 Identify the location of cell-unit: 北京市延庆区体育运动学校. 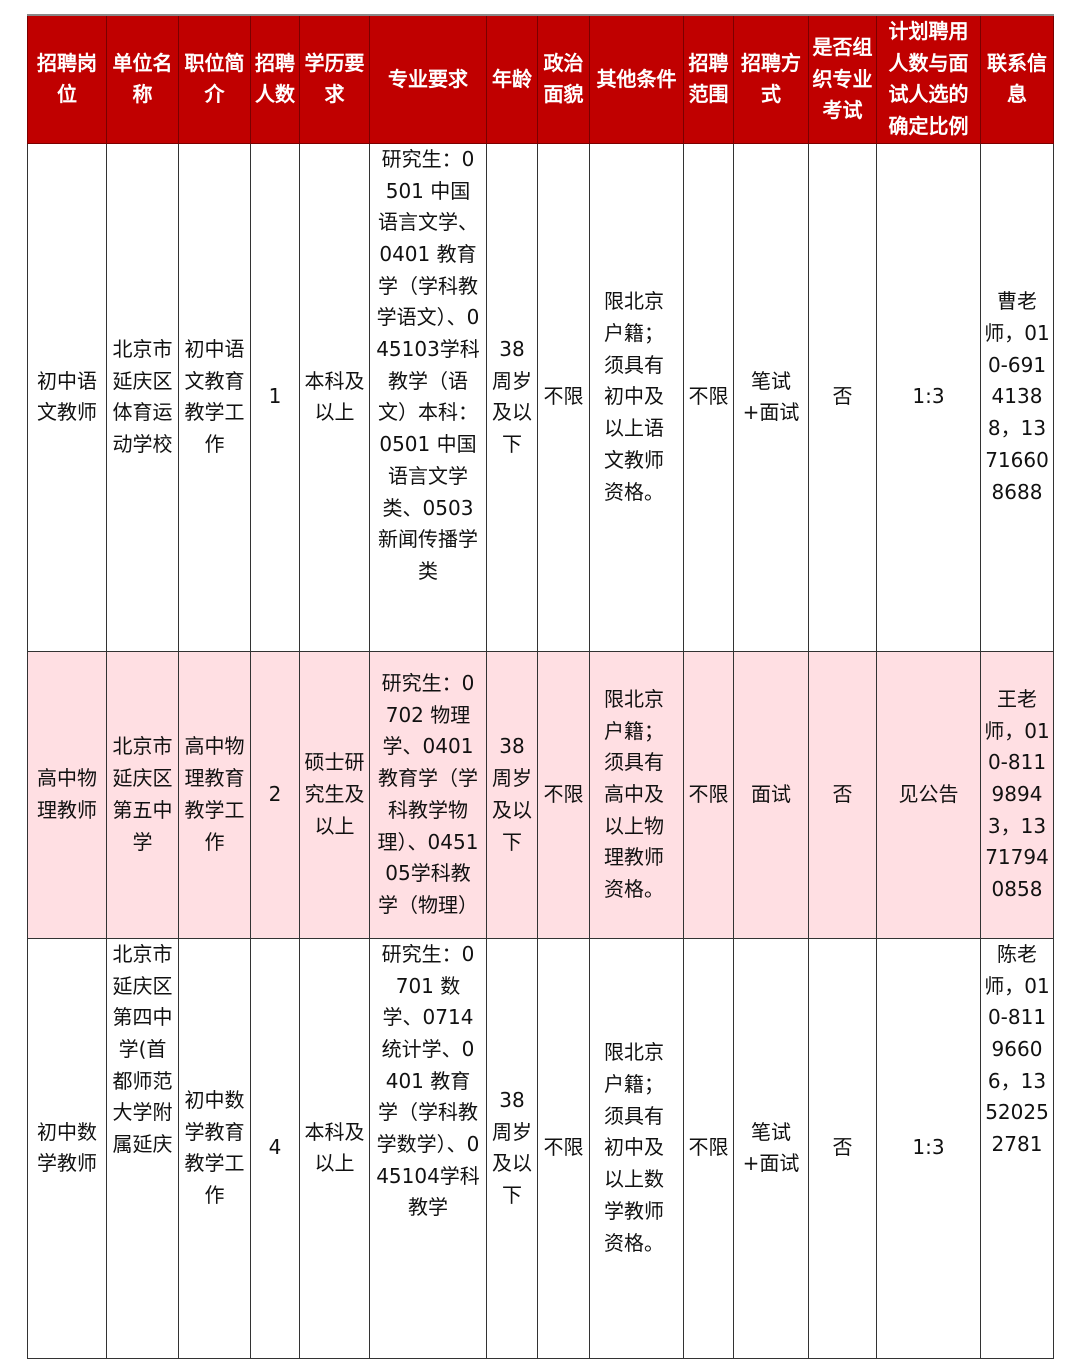
(142, 397).